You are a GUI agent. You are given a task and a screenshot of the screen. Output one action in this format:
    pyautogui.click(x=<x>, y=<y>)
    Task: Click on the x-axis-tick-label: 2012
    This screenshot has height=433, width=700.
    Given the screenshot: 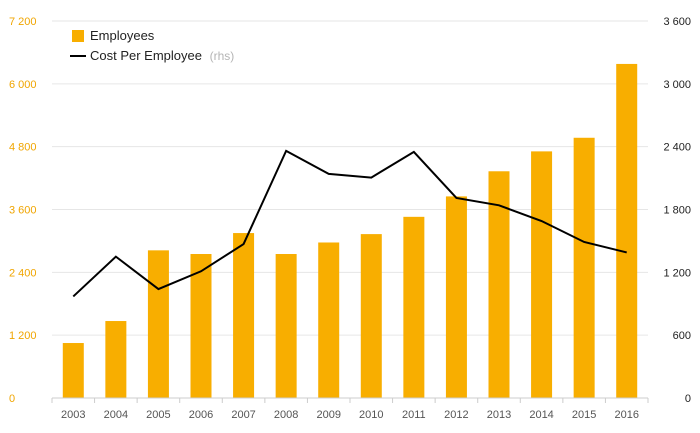 What is the action you would take?
    pyautogui.click(x=456, y=415)
    